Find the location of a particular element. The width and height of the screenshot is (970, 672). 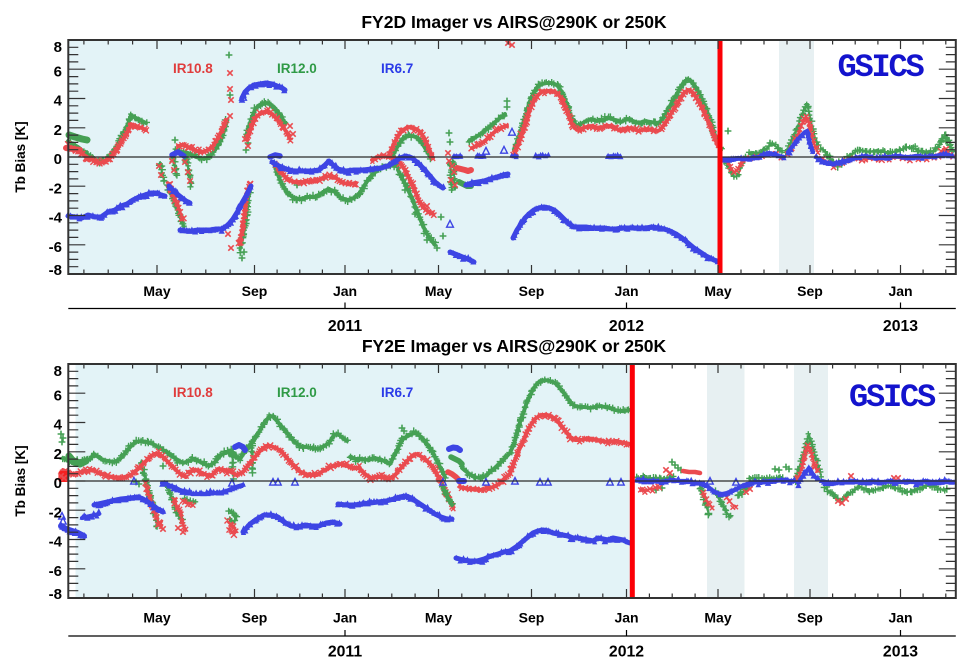

svg-text:FY2E Imager vs AIRS@290K or 25: FY2E Imager vs AIRS@290K or 250K is located at coordinates (514, 346).